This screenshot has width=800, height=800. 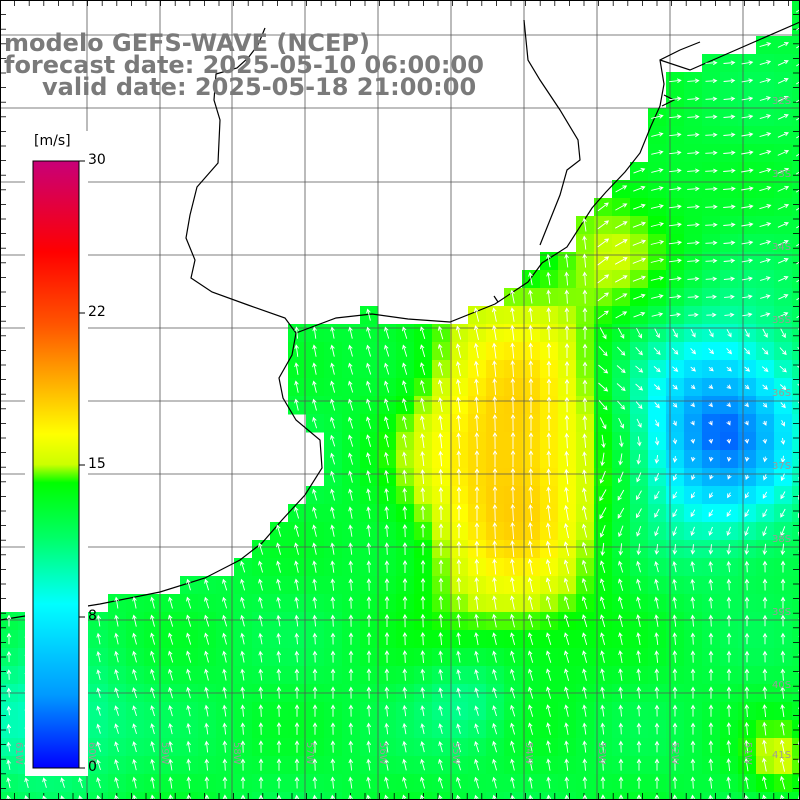 I want to click on latitude-label: 41S, so click(x=781, y=755).